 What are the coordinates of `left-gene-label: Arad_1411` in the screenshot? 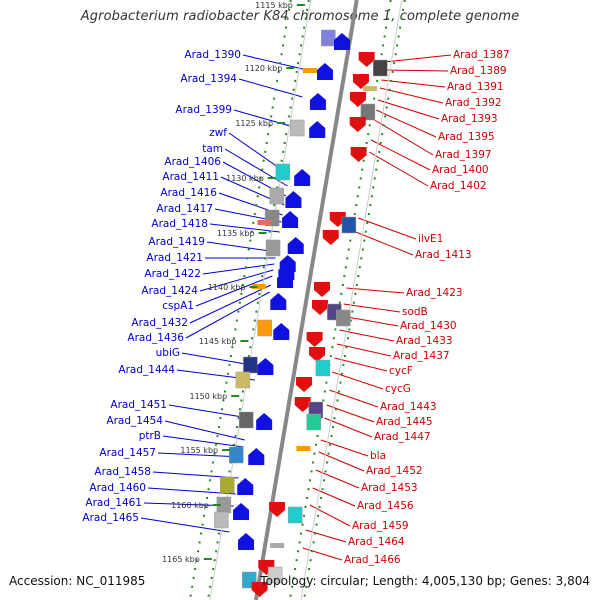 It's located at (190, 177).